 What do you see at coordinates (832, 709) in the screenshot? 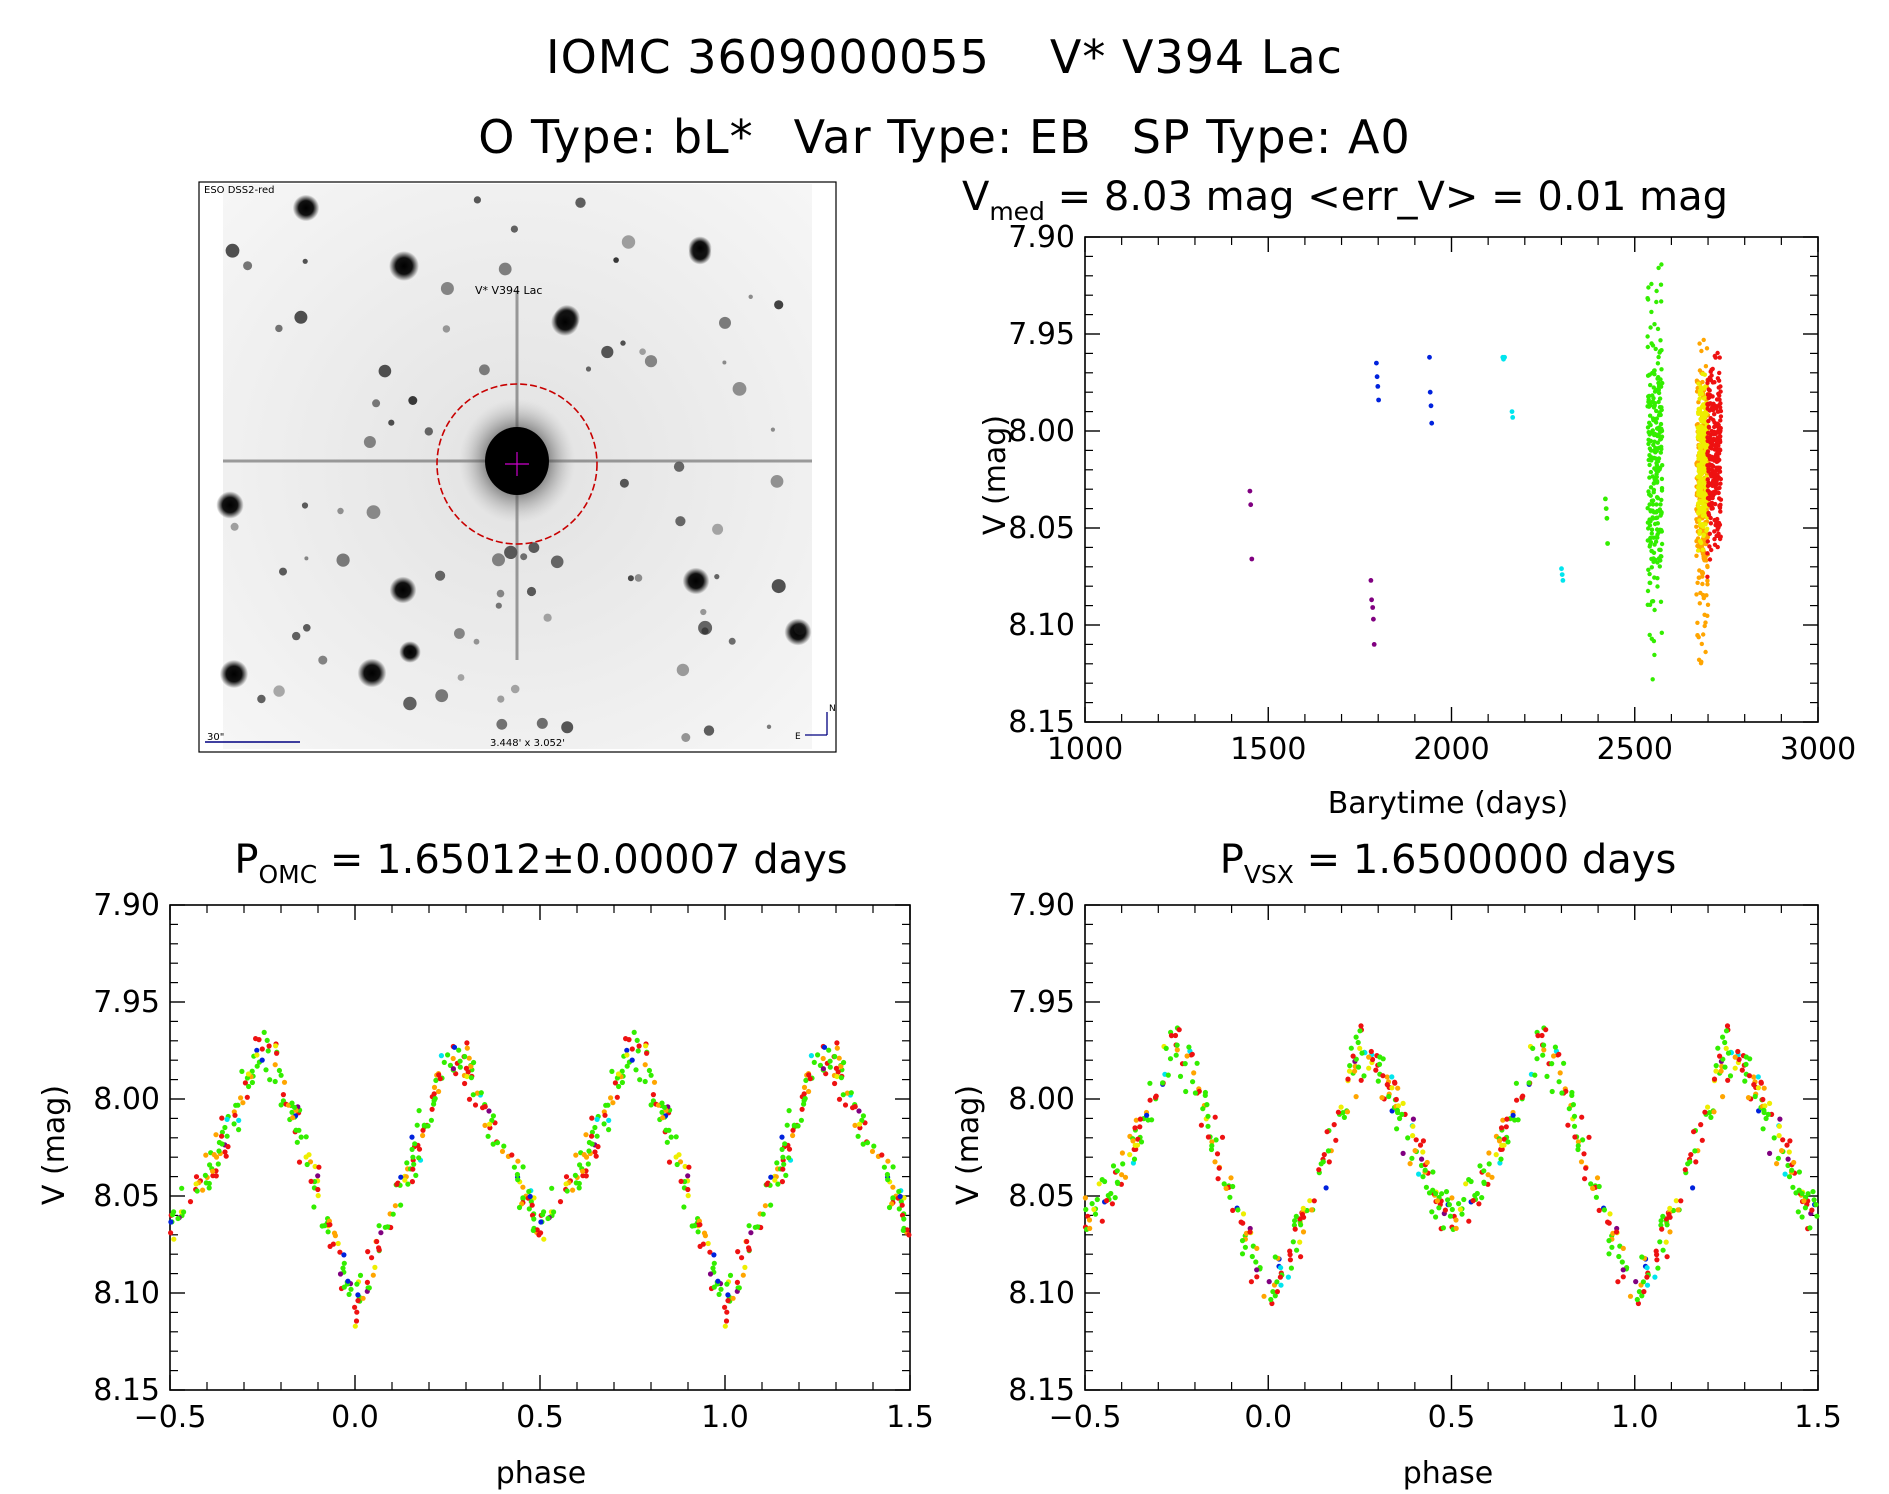
I see `north-label: N` at bounding box center [832, 709].